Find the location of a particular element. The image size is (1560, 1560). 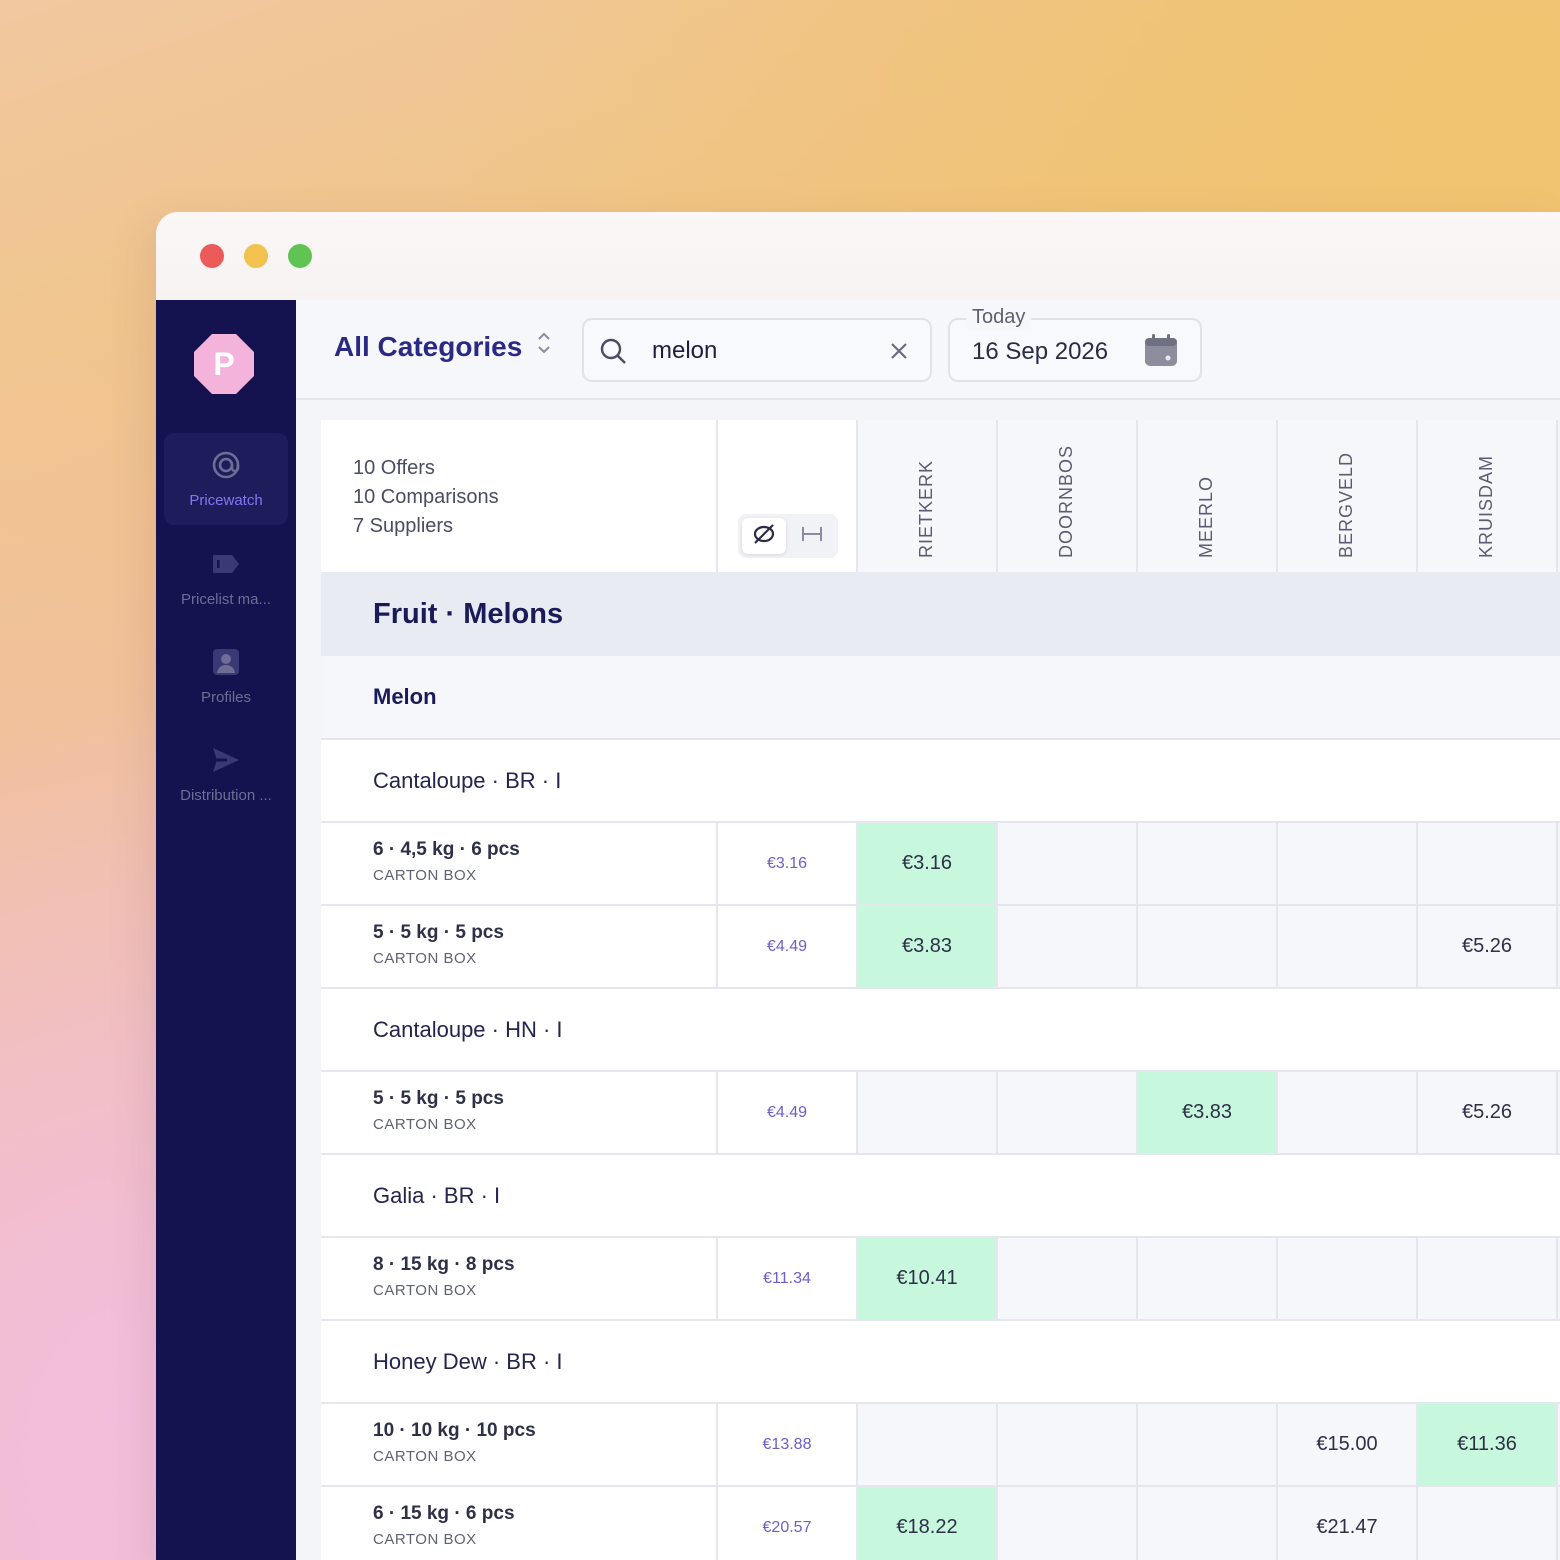

supplier-column-header: MEERLO is located at coordinates (1208, 496).